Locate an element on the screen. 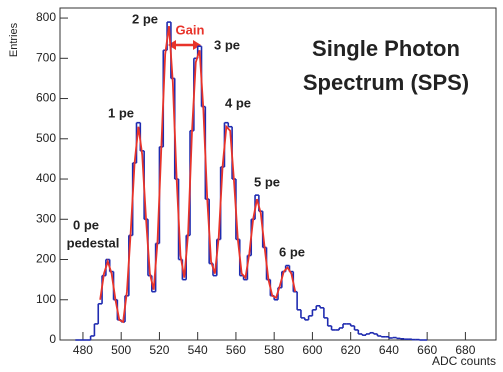  annotation: 4 pe is located at coordinates (238, 102).